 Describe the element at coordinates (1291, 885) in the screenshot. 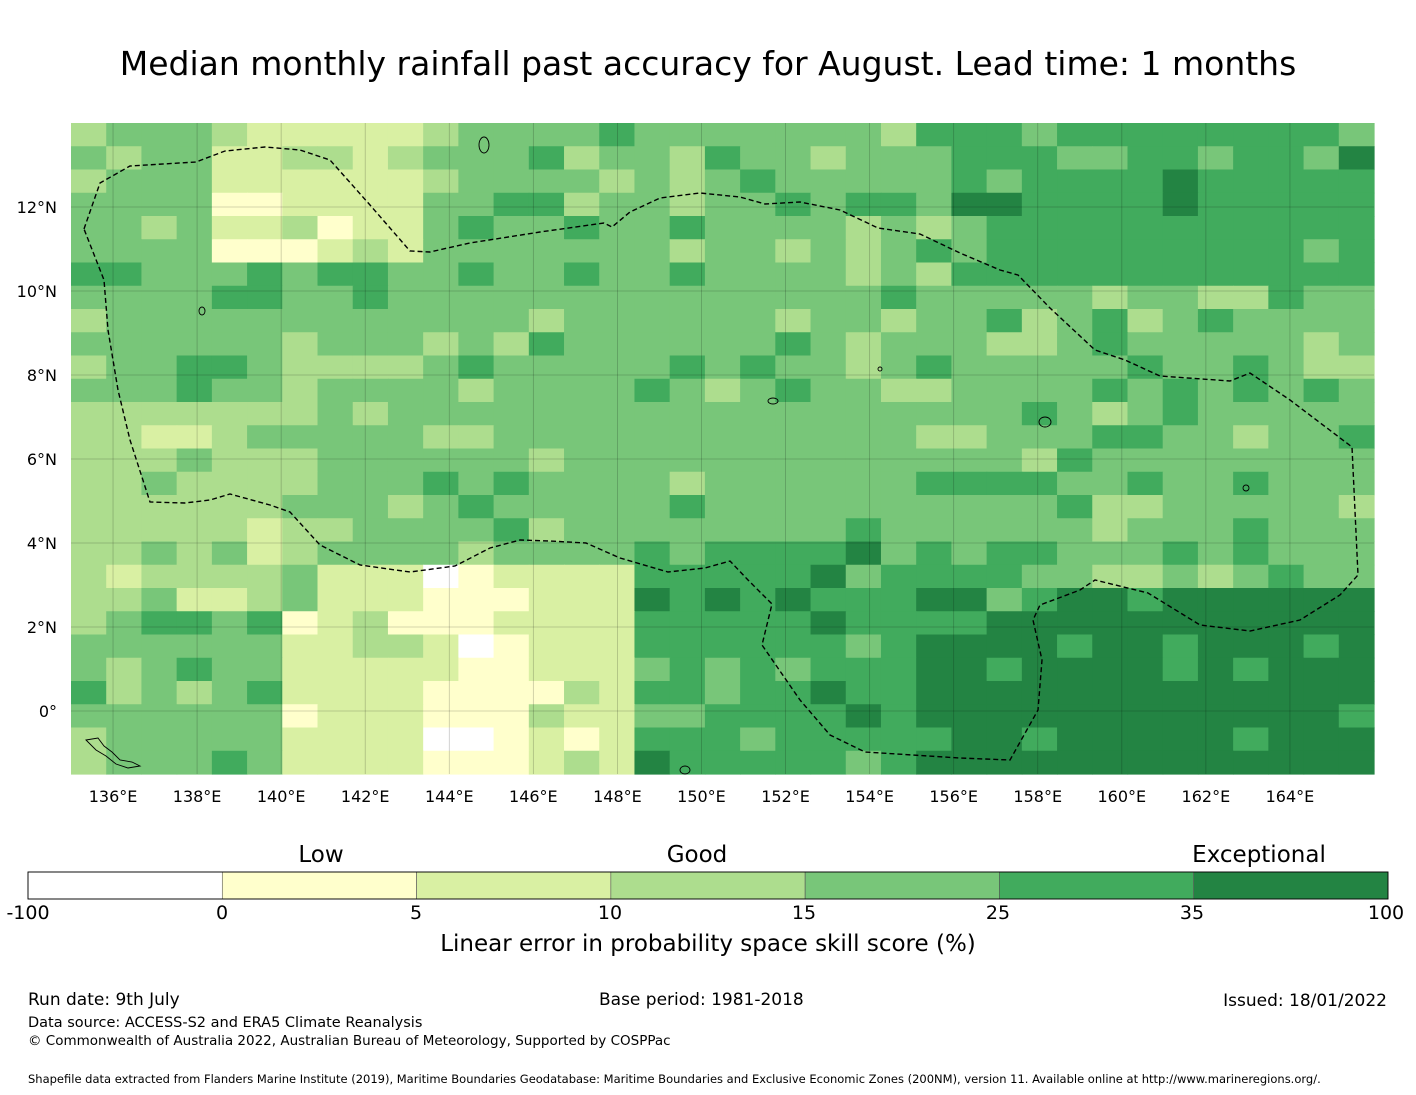

I see `colorbar-segment` at that location.